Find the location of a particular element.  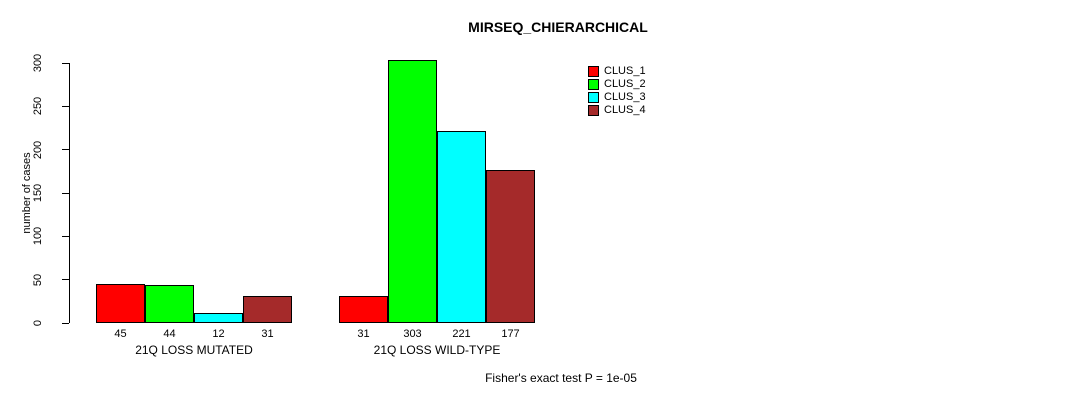

group-label: 21Q LOSS WILD-TYPE is located at coordinates (437, 350).